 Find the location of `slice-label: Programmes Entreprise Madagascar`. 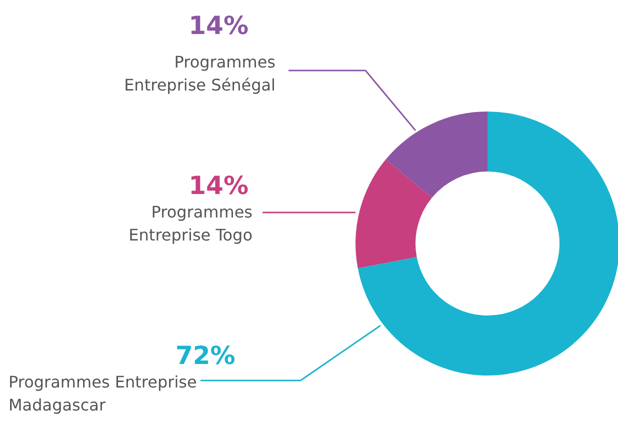

slice-label: Programmes Entreprise Madagascar is located at coordinates (102, 393).